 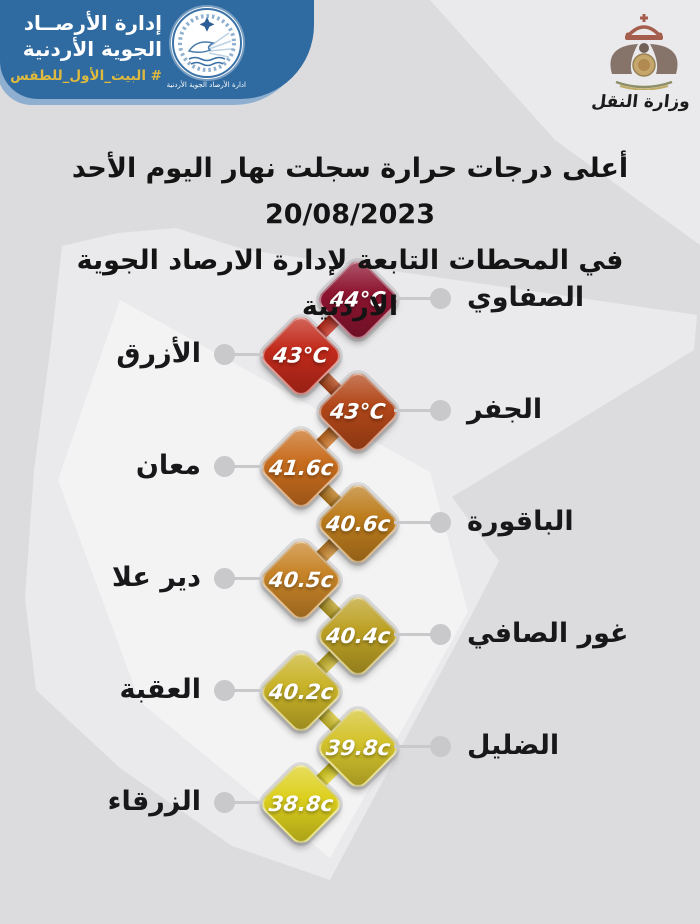 I want to click on station-label: دير علا, so click(x=187, y=577).